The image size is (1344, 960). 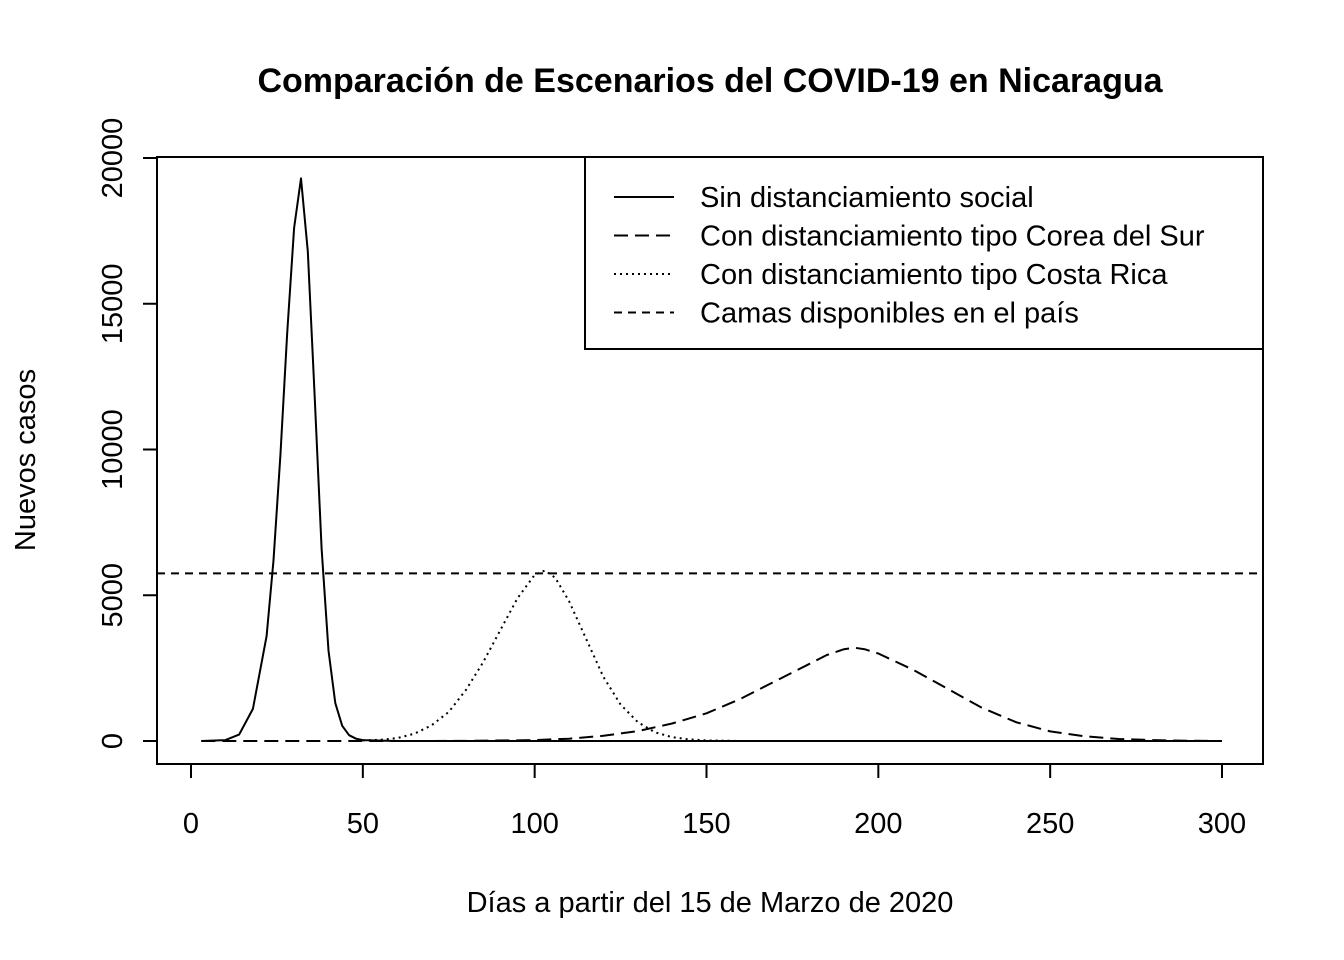 I want to click on x-axis-label: Días a partir del 15 de Marzo de 2020, so click(x=710, y=903).